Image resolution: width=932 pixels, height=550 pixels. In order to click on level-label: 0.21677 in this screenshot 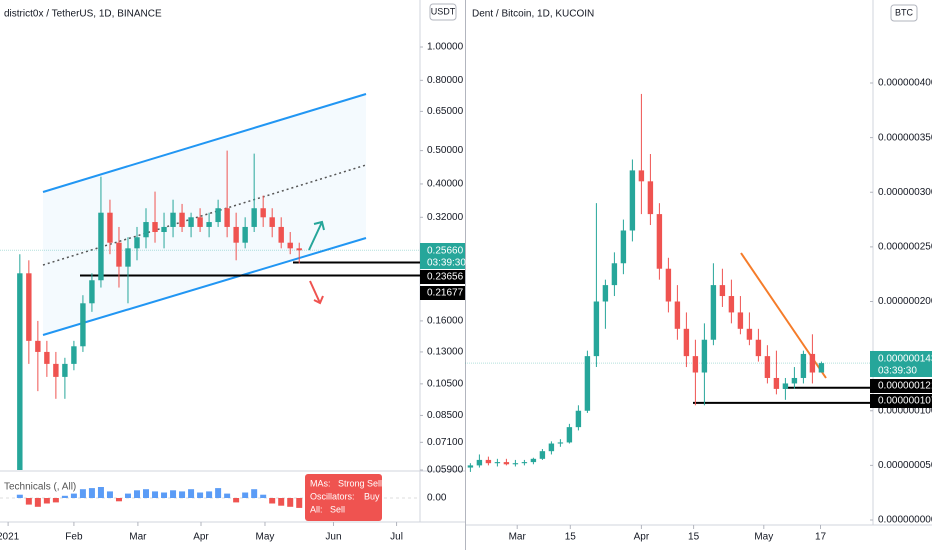, I will do `click(445, 293)`.